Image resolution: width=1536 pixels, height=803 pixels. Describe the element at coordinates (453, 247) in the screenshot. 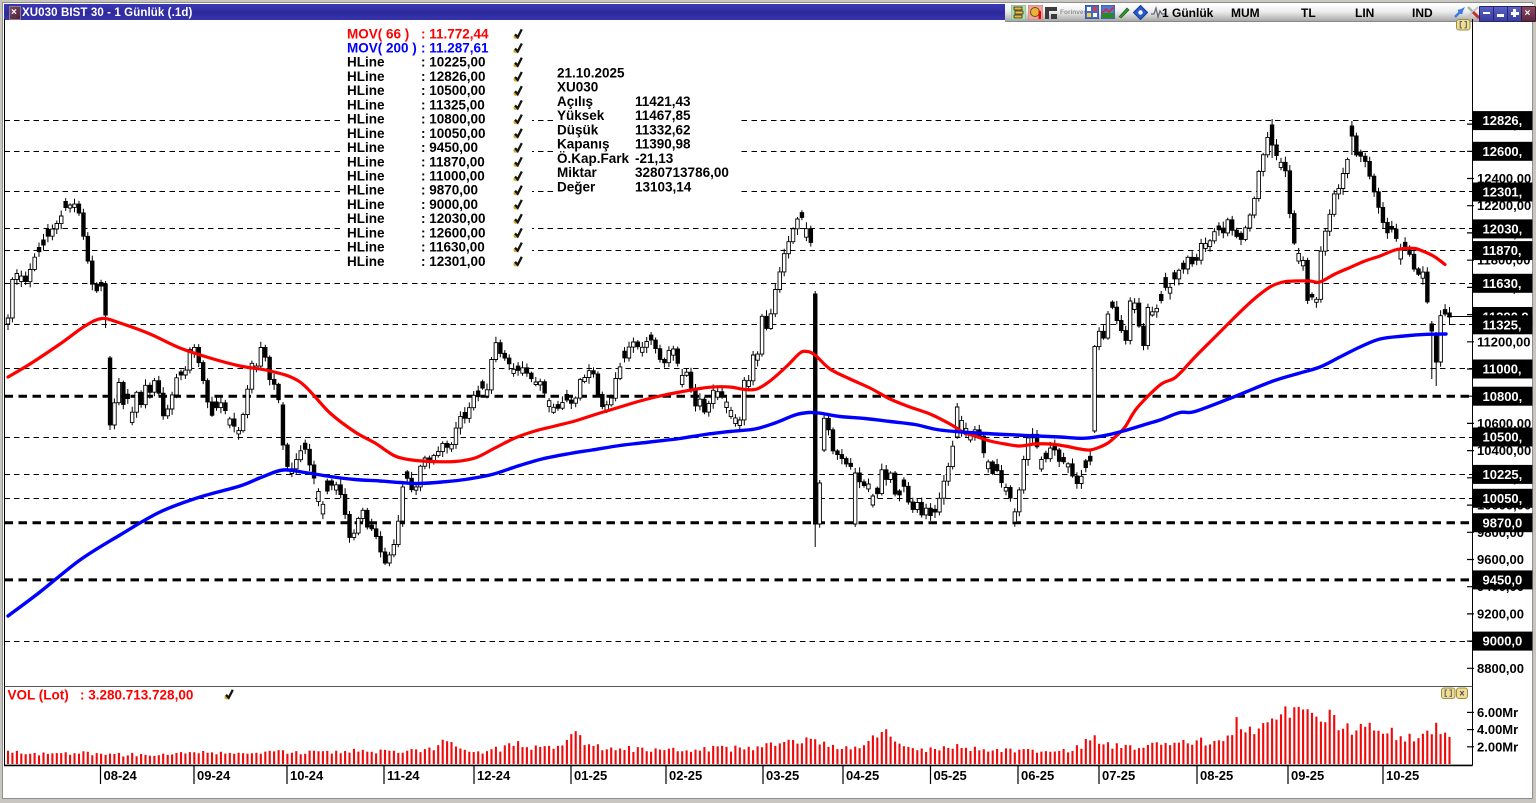

I see `svg-text:: 11630,00: : 11630,00` at that location.